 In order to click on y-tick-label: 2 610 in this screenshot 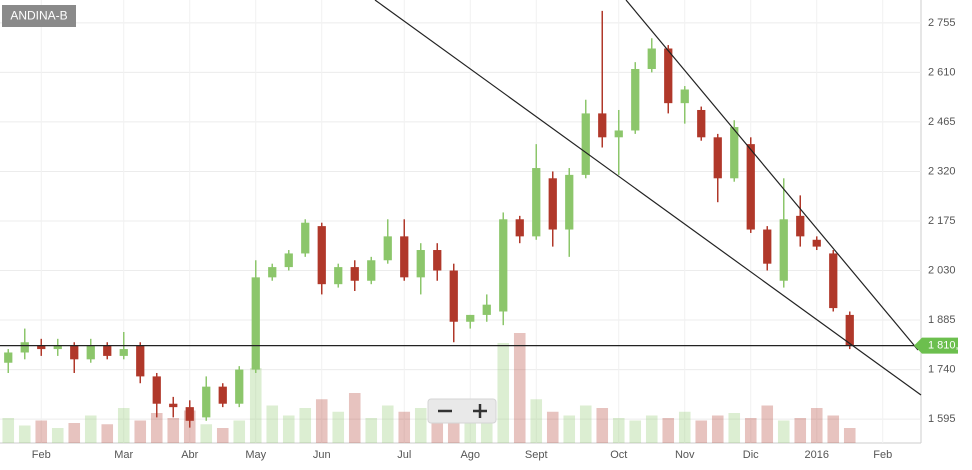, I will do `click(942, 72)`.